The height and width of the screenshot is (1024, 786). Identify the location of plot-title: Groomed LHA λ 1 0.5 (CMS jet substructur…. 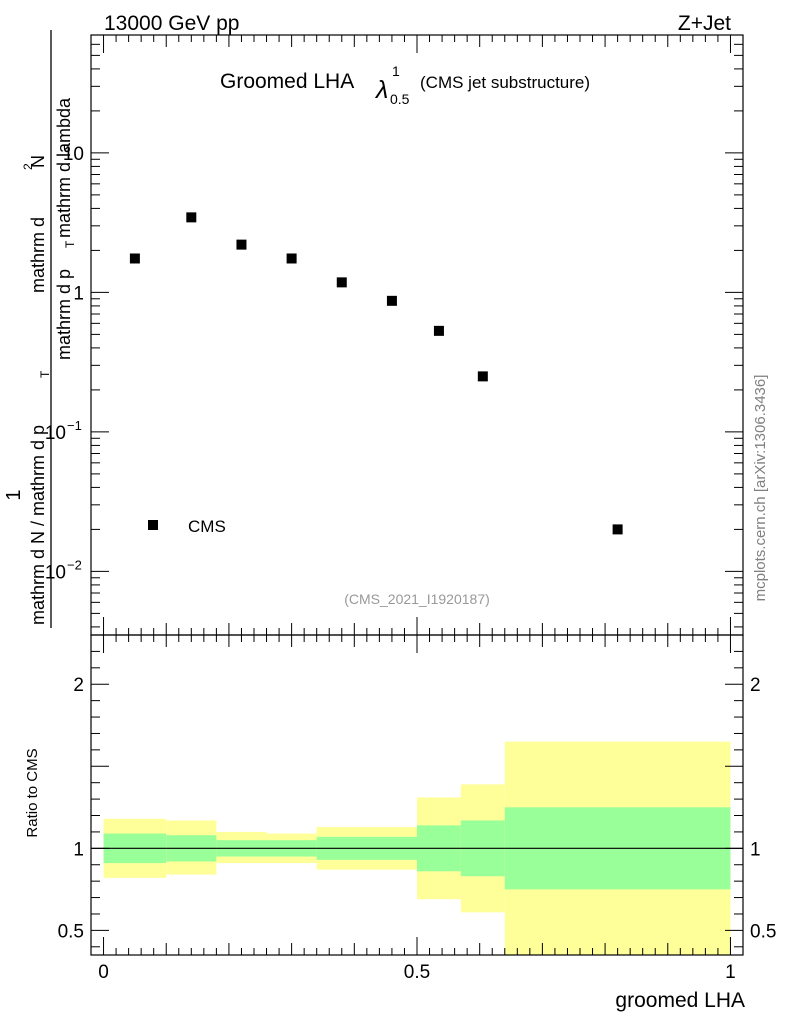
(405, 85).